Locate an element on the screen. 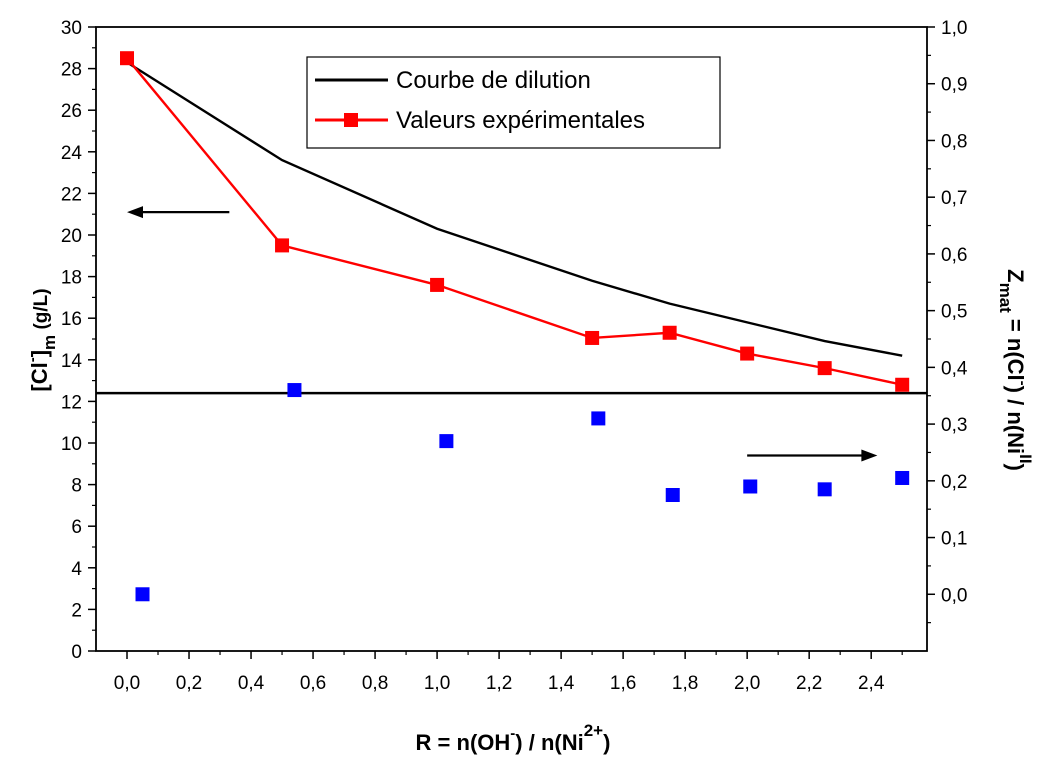 The width and height of the screenshot is (1045, 758). yl-tick-label: 16 is located at coordinates (71, 319).